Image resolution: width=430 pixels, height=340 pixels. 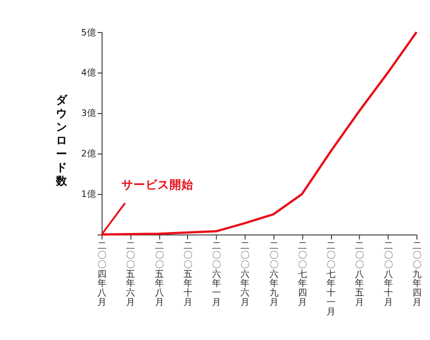 I want to click on x-tick-label: 二〇〇七年十一月, so click(x=331, y=279).